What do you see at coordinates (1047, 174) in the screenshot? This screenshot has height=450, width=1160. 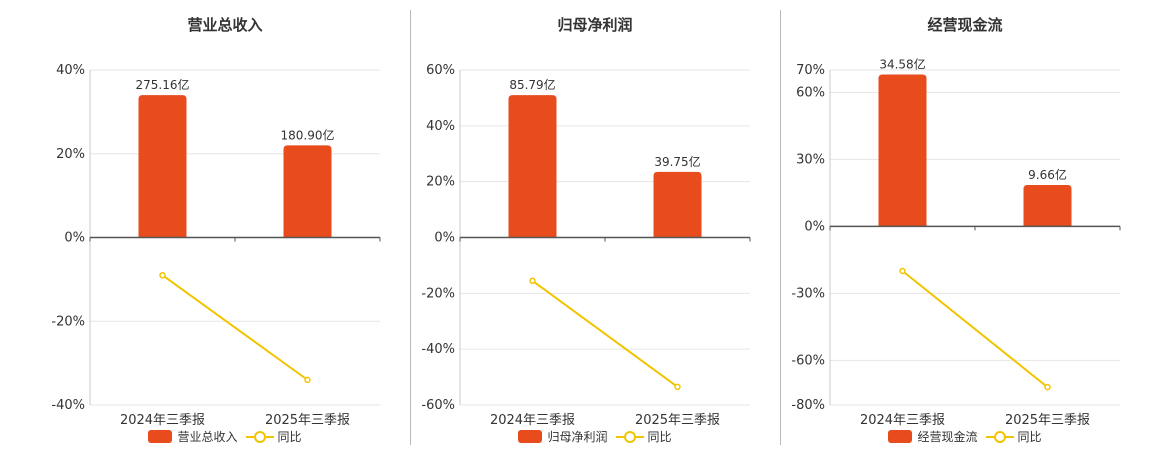 I see `bar-data-label: 9.66亿` at bounding box center [1047, 174].